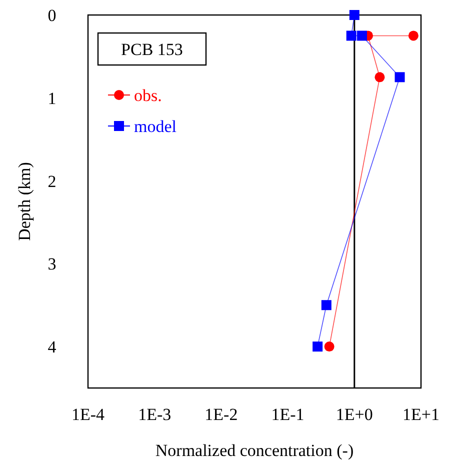 This screenshot has height=464, width=454. I want to click on x-tick-label: 1E-4, so click(88, 414).